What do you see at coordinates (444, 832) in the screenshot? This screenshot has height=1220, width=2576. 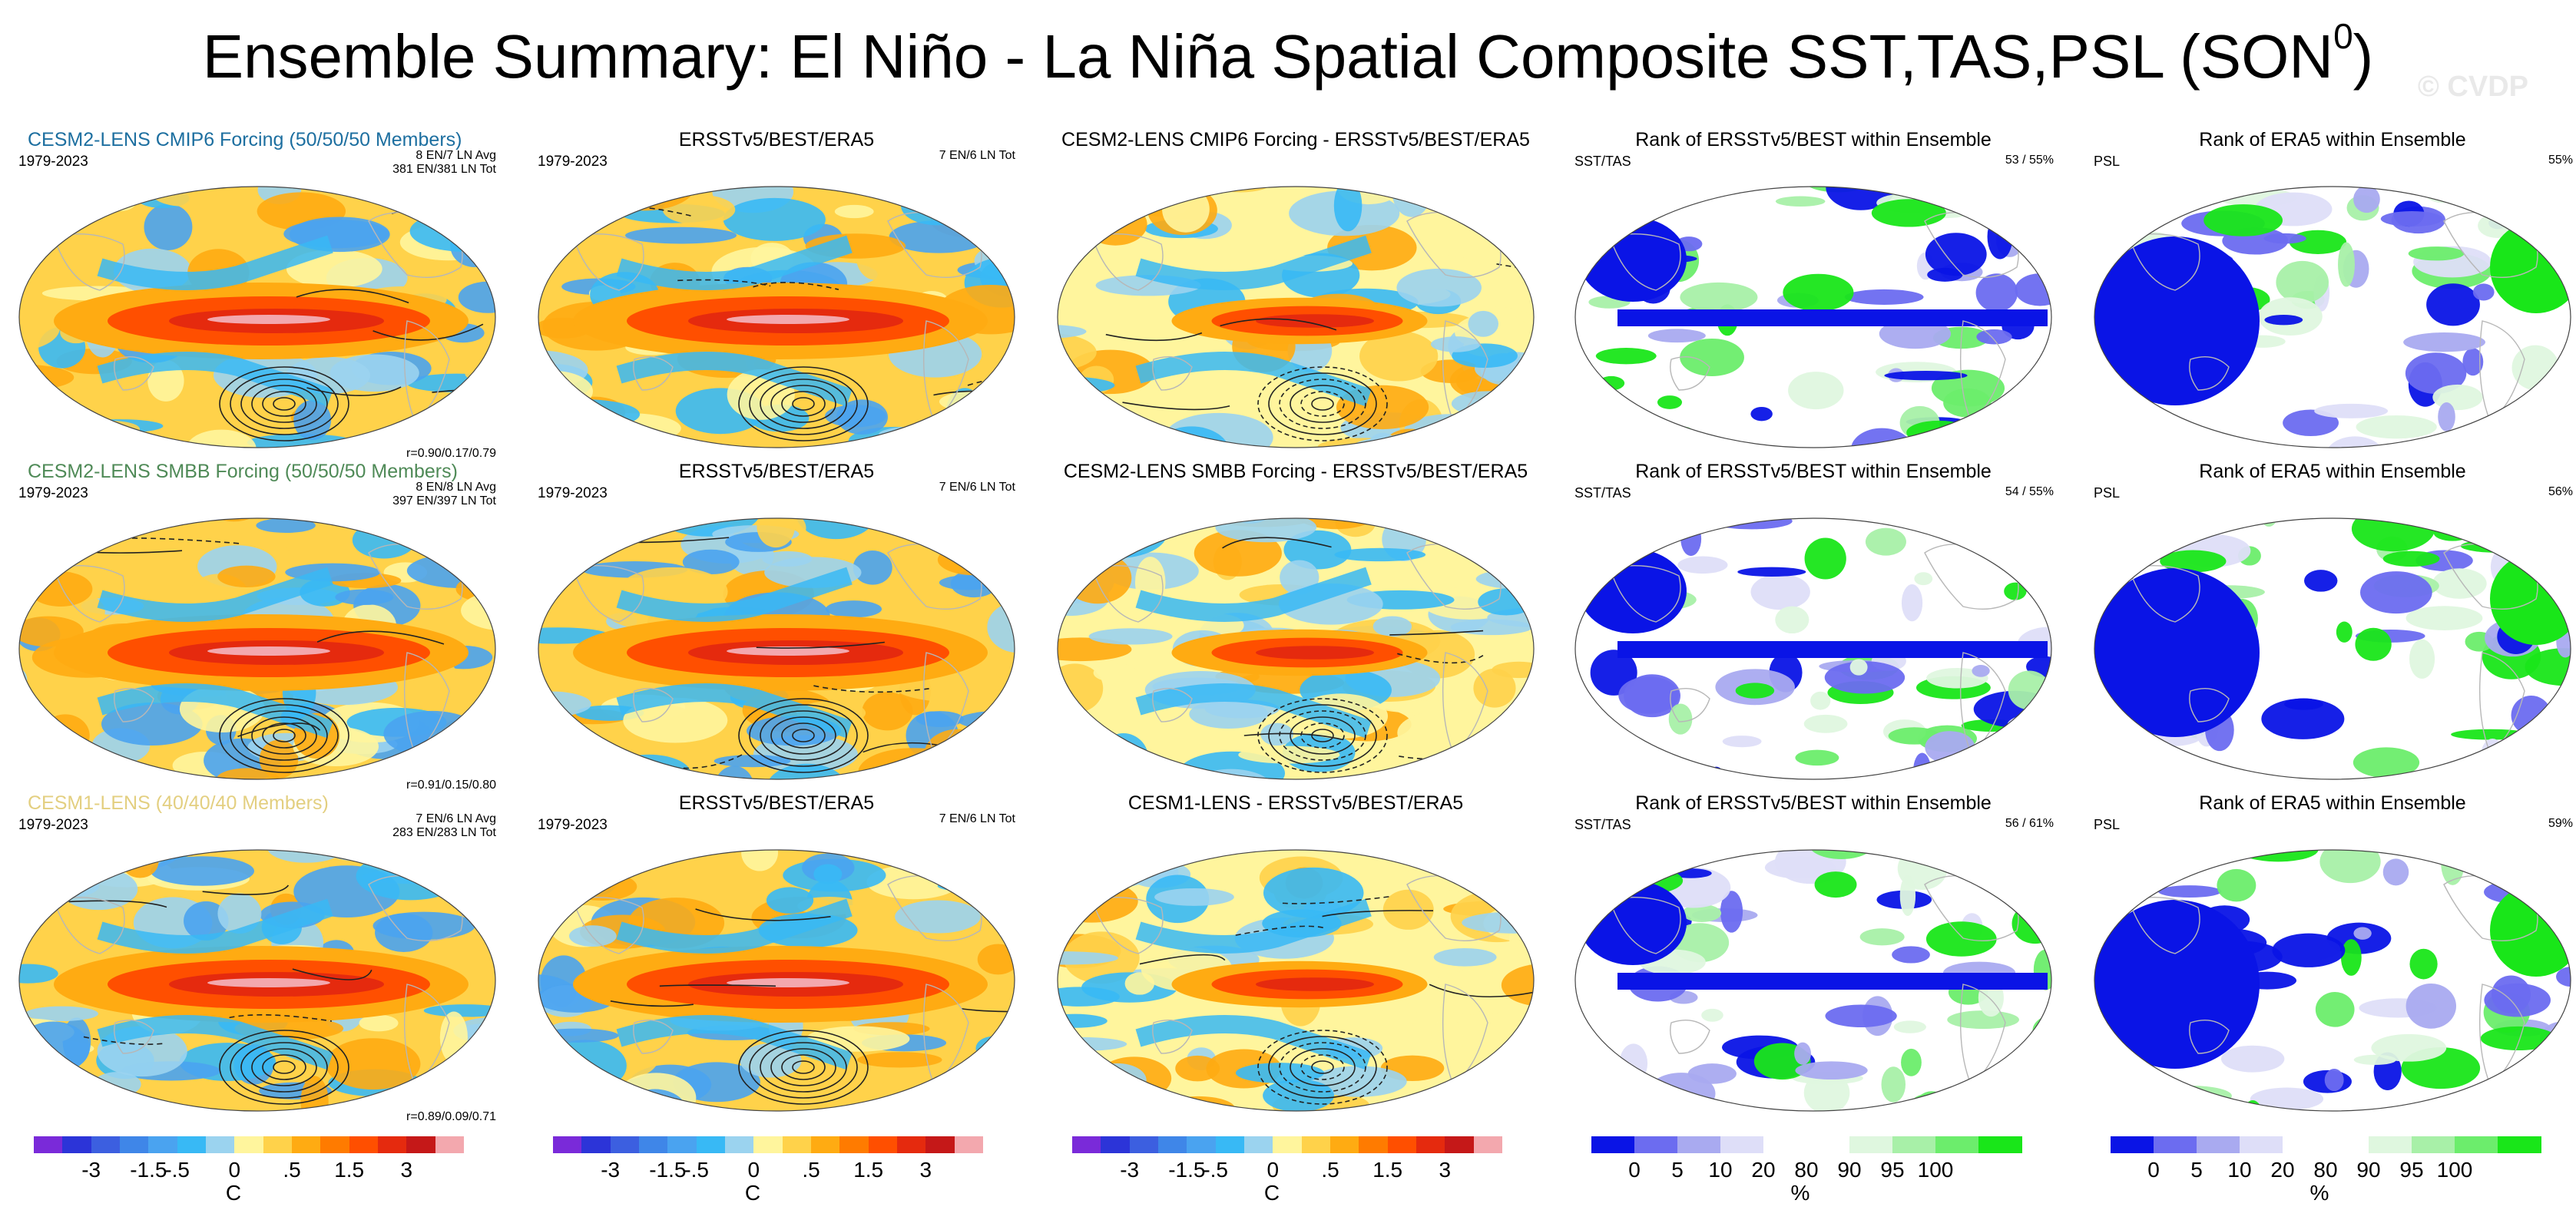 I see `count-line: 283 EN/283 LN Tot` at bounding box center [444, 832].